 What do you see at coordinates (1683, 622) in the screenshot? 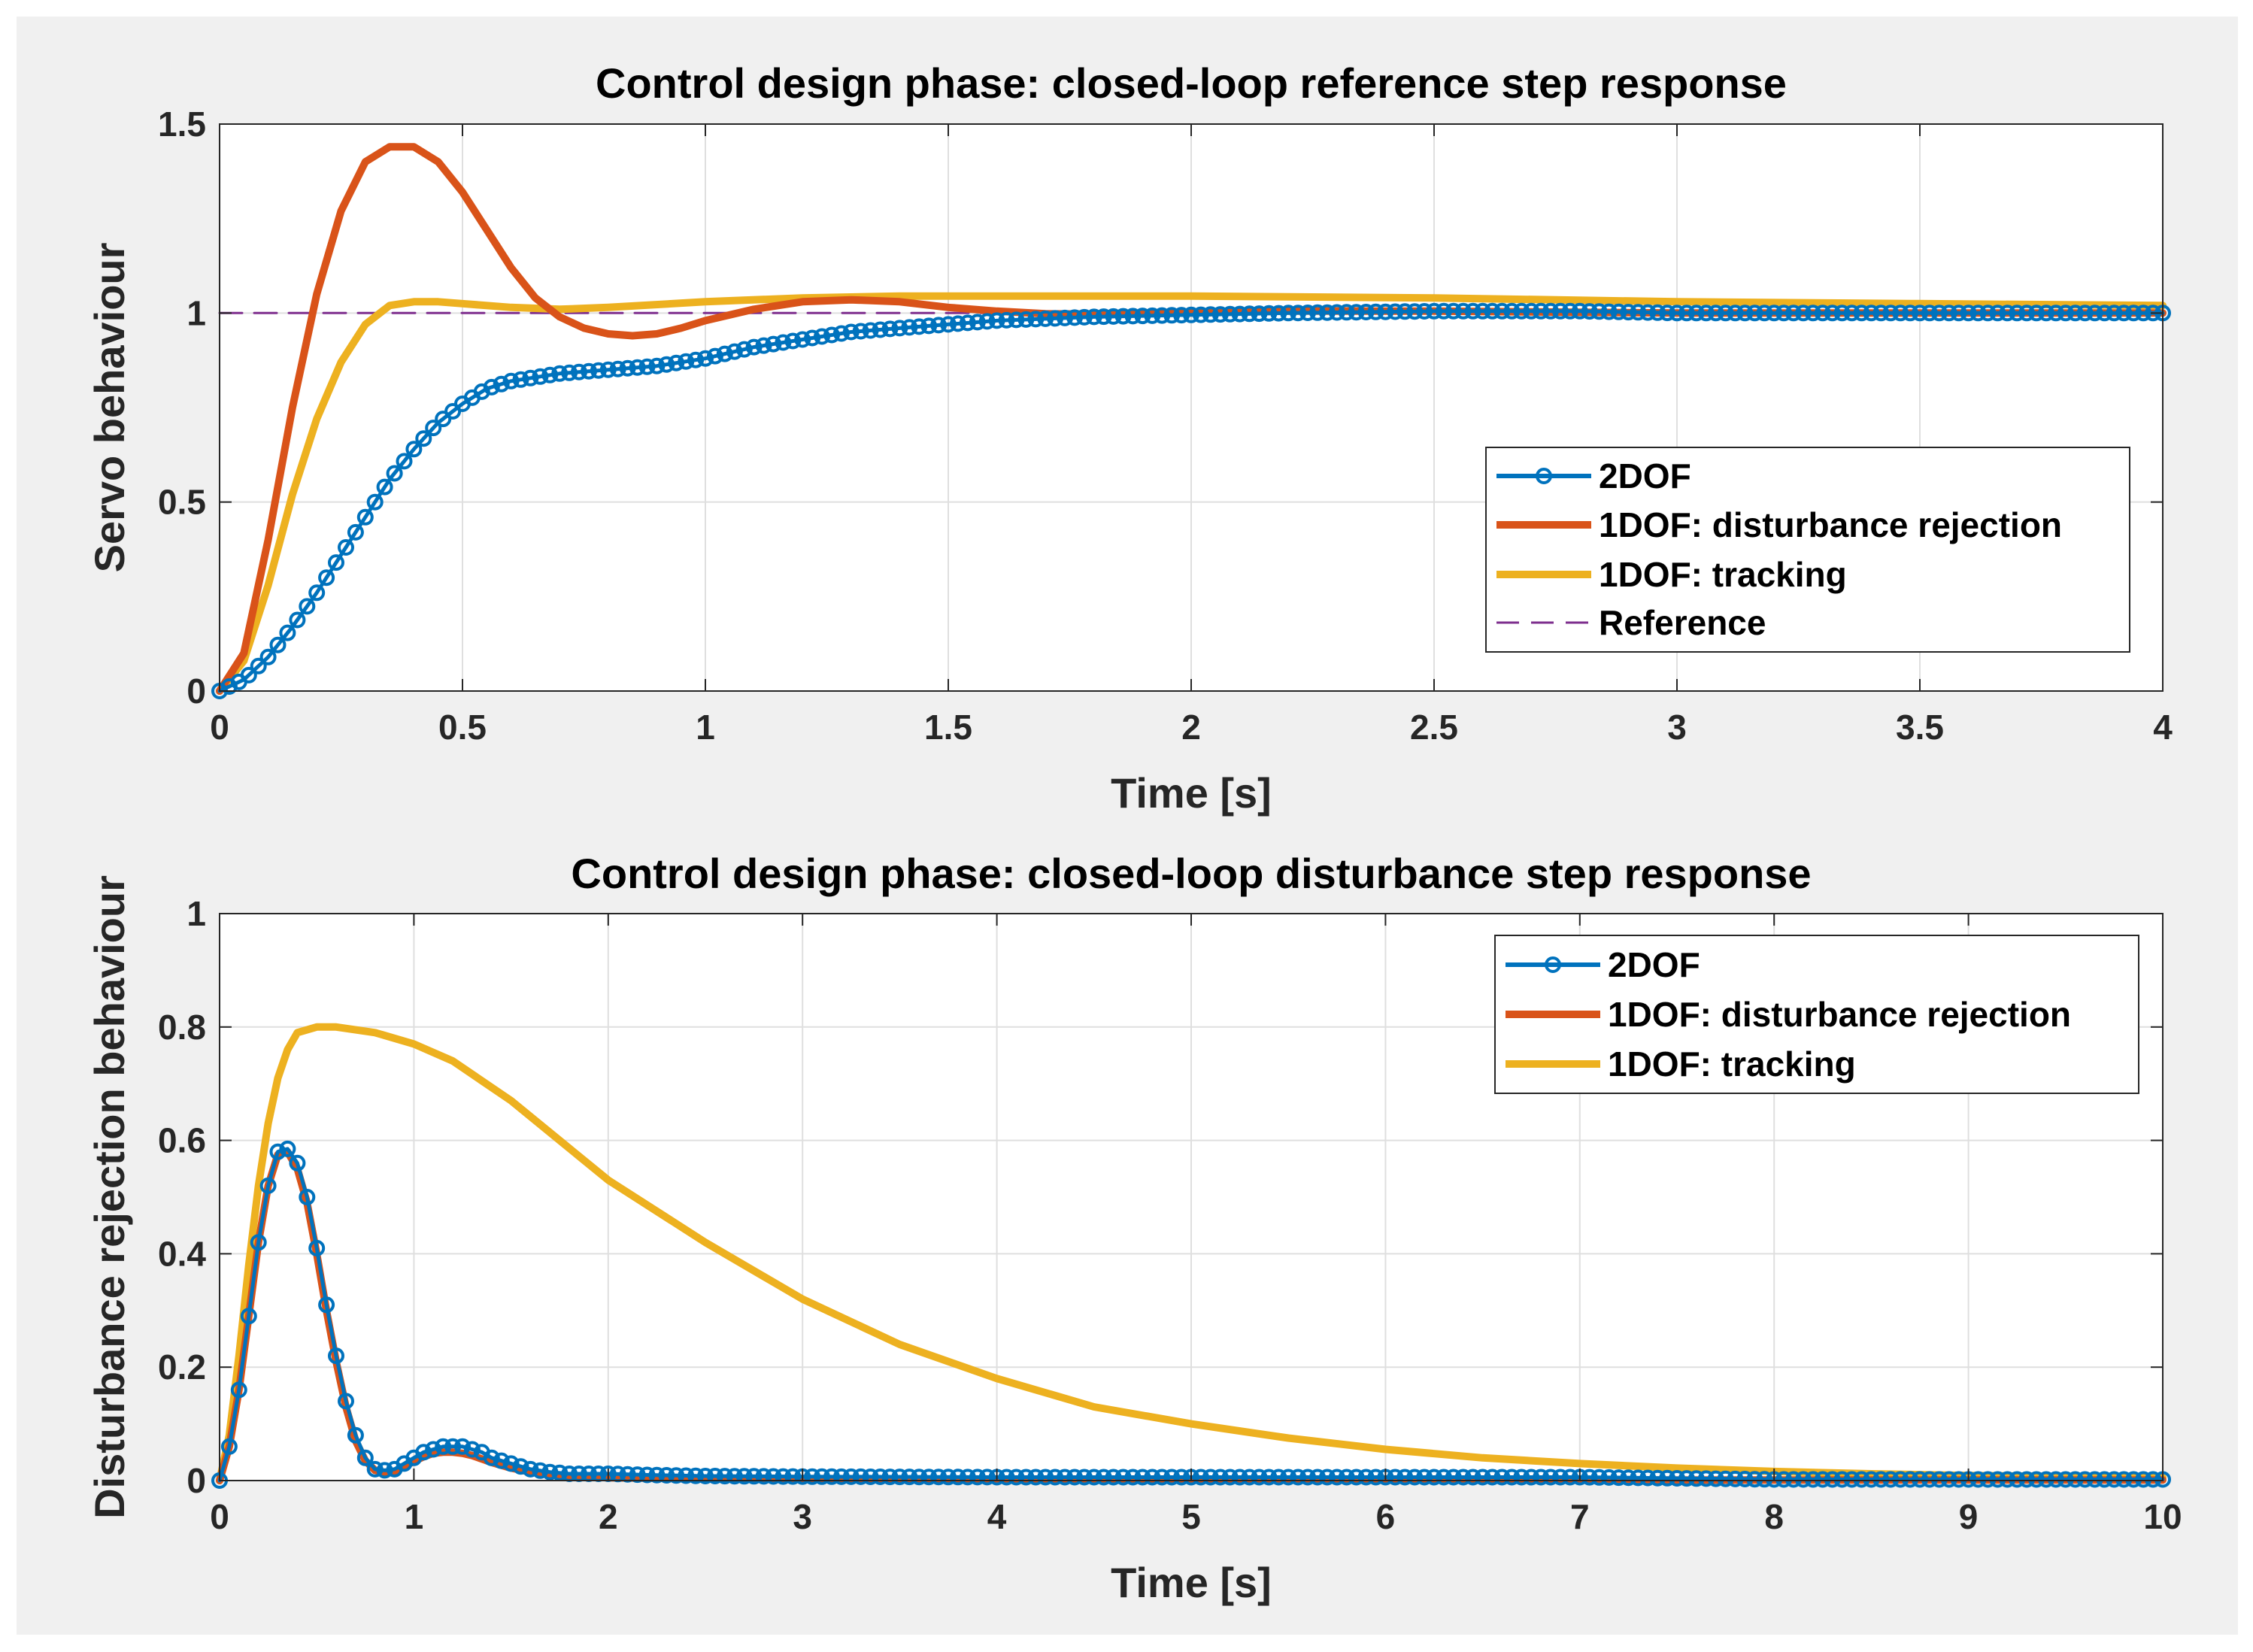
I see `legend-label-reference: Reference` at bounding box center [1683, 622].